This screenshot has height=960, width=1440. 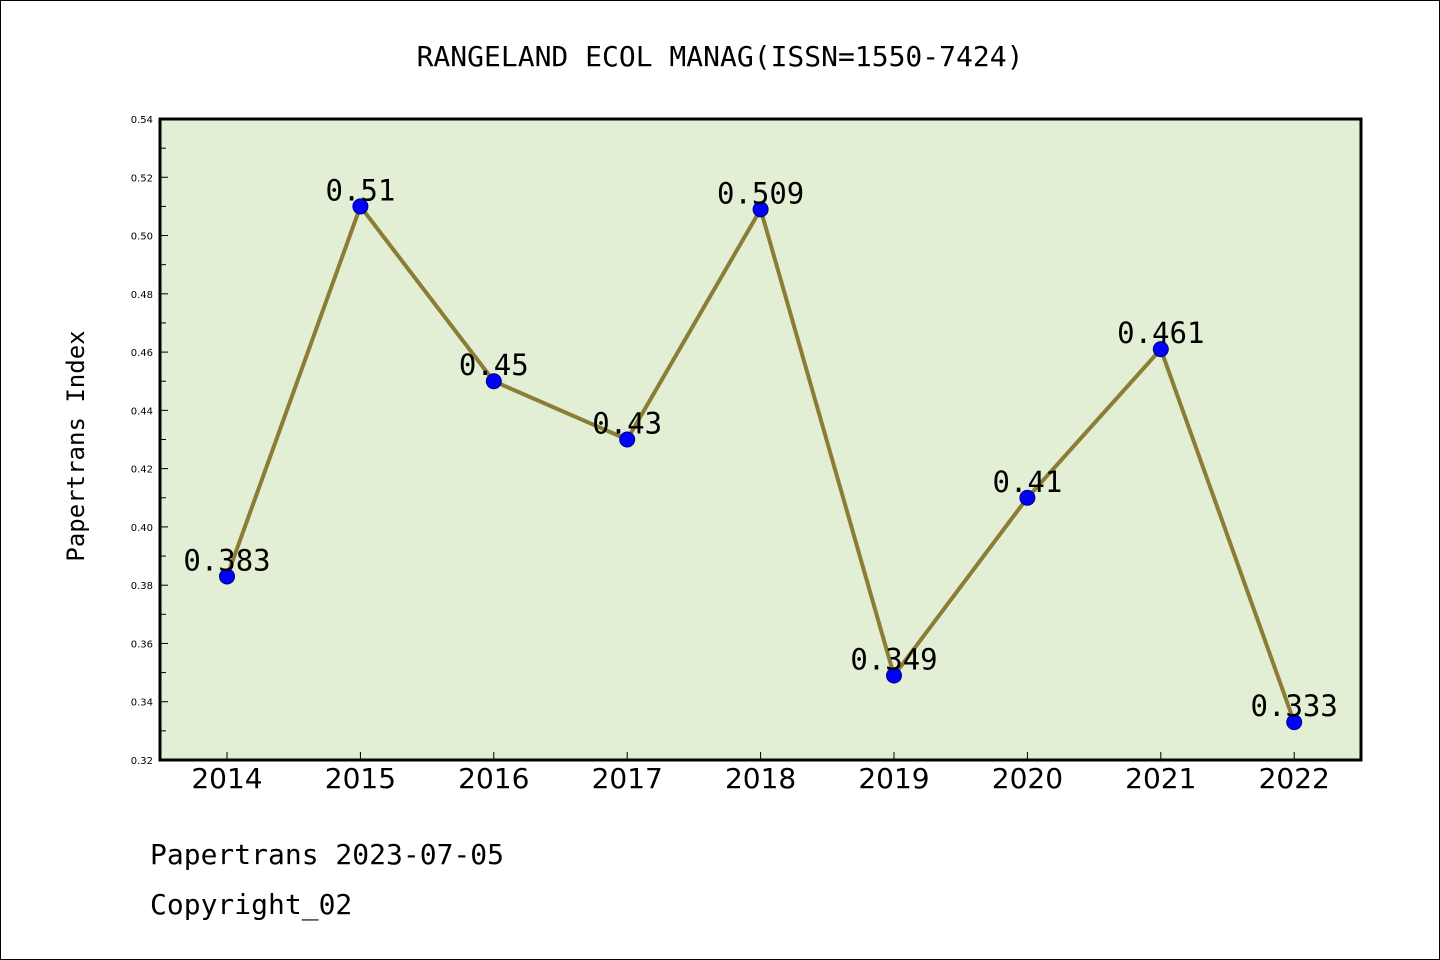 What do you see at coordinates (1294, 778) in the screenshot?
I see `x-tick-label: 2022` at bounding box center [1294, 778].